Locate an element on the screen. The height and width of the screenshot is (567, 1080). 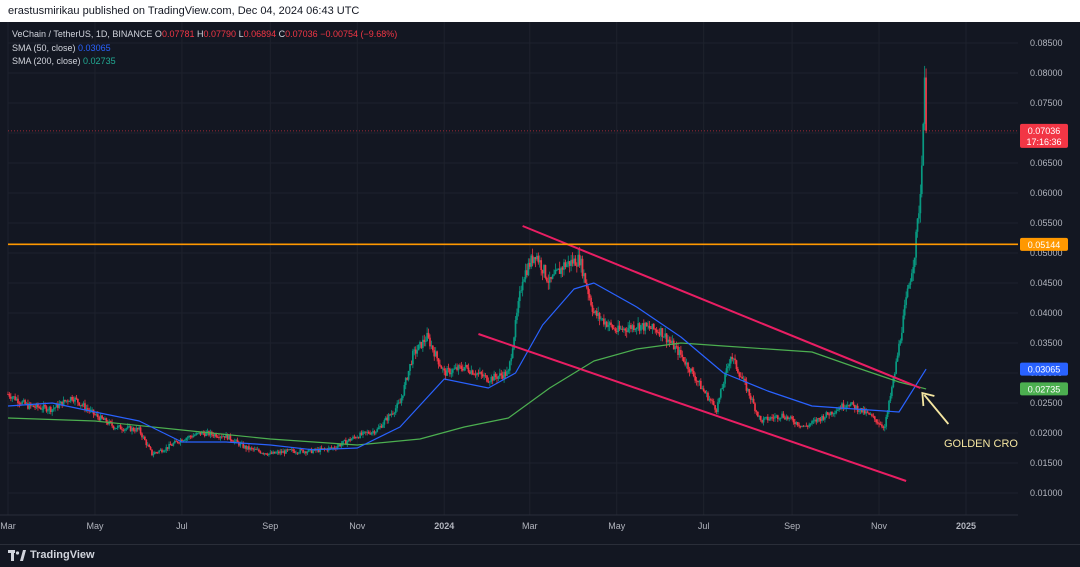
tradingview-icon is located at coordinates (17, 555).